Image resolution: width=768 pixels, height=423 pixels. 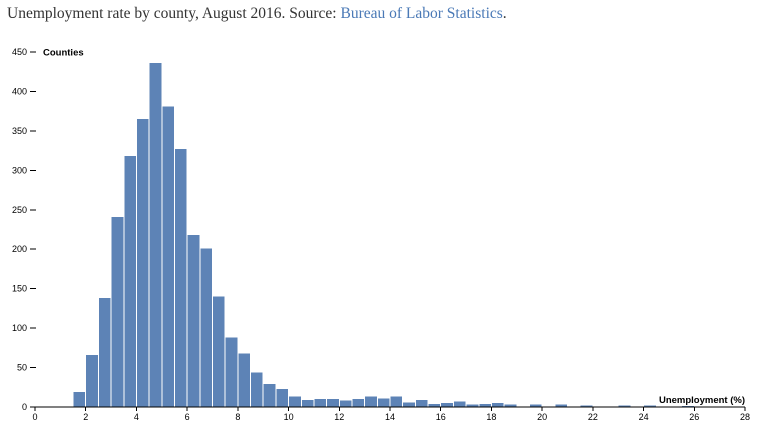 What do you see at coordinates (19, 170) in the screenshot?
I see `y-tick-label: 300` at bounding box center [19, 170].